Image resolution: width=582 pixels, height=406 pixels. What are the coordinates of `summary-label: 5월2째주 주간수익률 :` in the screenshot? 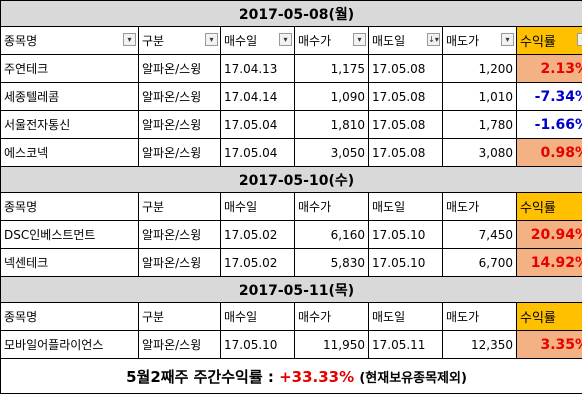 It's located at (203, 376).